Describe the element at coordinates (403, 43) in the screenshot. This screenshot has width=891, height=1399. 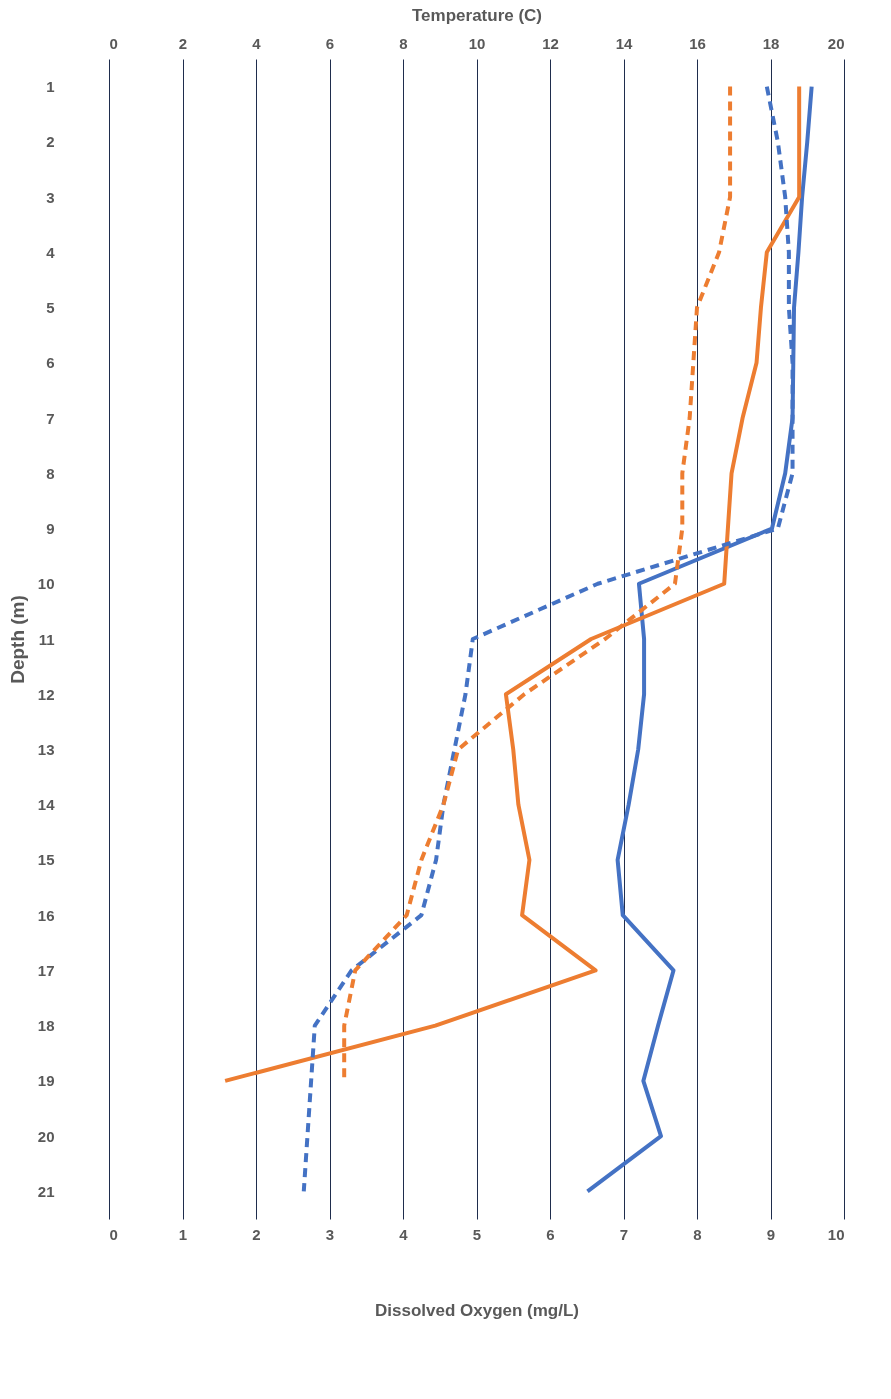
I see `x2-tick-label: 8` at that location.